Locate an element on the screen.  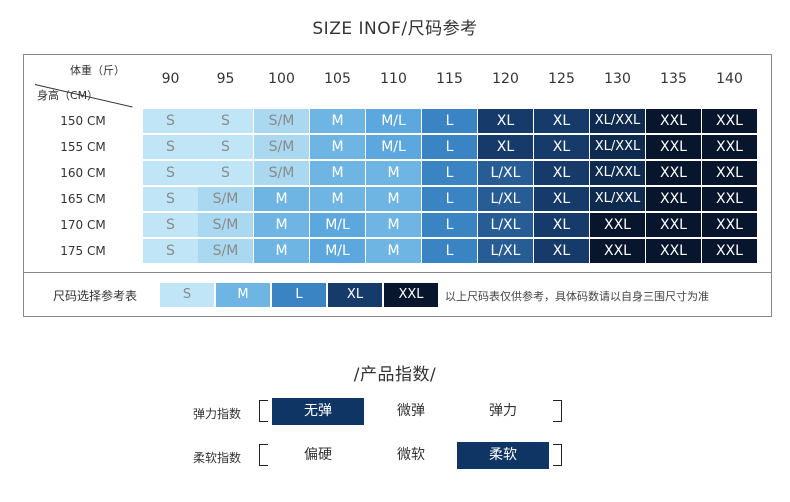
height-row-label: 160 CM is located at coordinates (83, 173).